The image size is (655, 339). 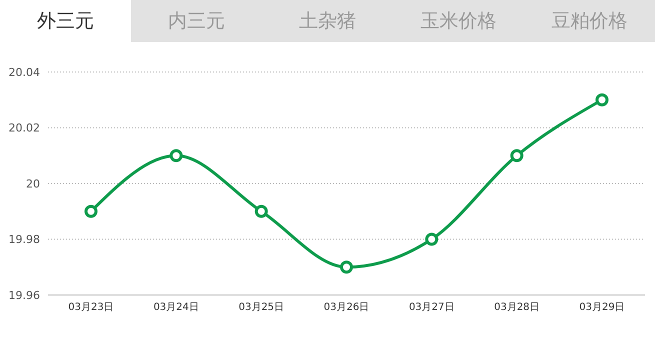 I want to click on text: 玉米价格, so click(x=458, y=21).